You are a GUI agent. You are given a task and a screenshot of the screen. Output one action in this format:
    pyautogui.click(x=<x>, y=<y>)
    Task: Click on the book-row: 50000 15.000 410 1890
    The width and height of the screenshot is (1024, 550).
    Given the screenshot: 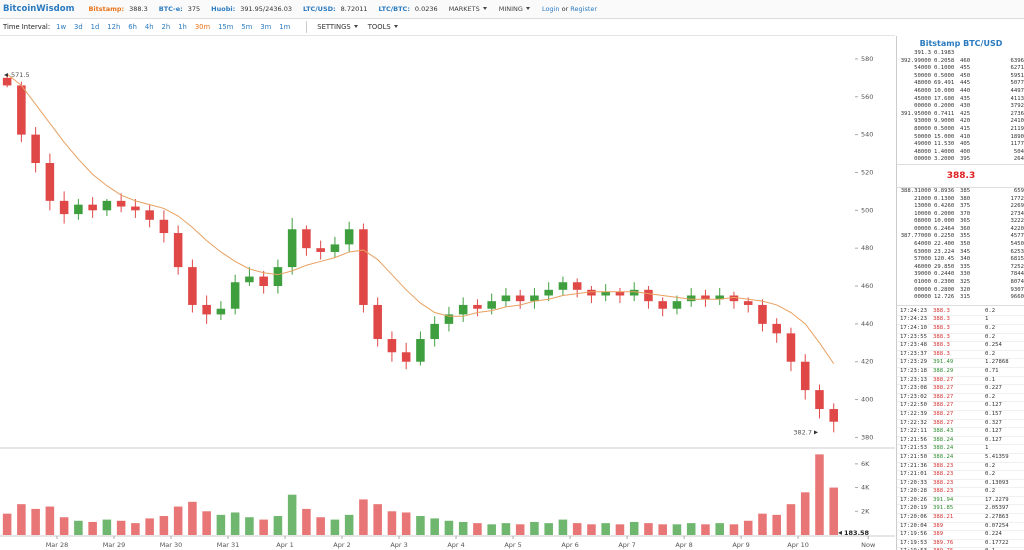 What is the action you would take?
    pyautogui.click(x=960, y=138)
    